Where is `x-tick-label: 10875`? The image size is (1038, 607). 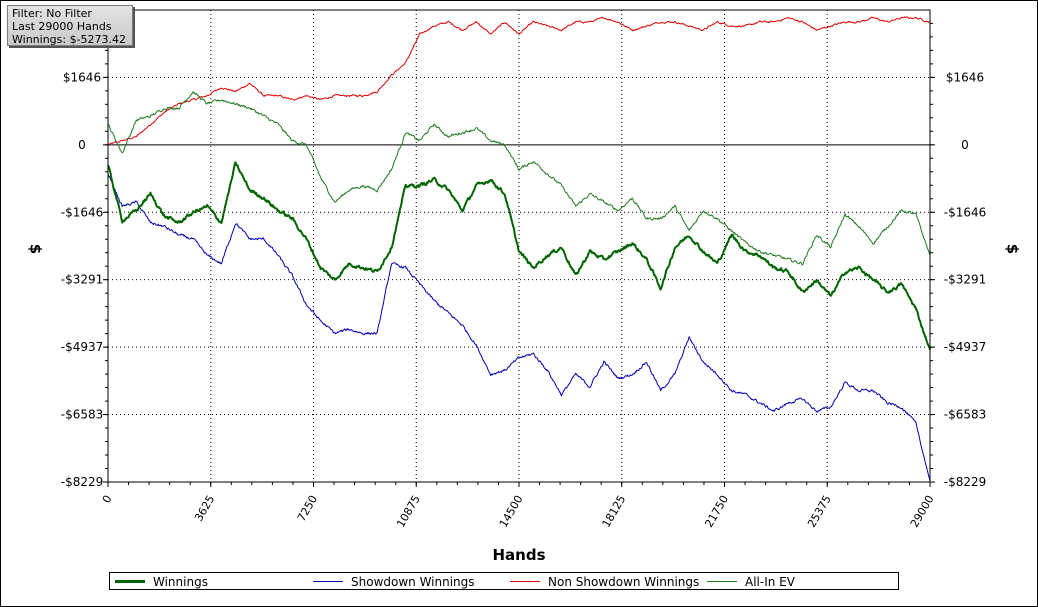 x-tick-label: 10875 is located at coordinates (408, 511).